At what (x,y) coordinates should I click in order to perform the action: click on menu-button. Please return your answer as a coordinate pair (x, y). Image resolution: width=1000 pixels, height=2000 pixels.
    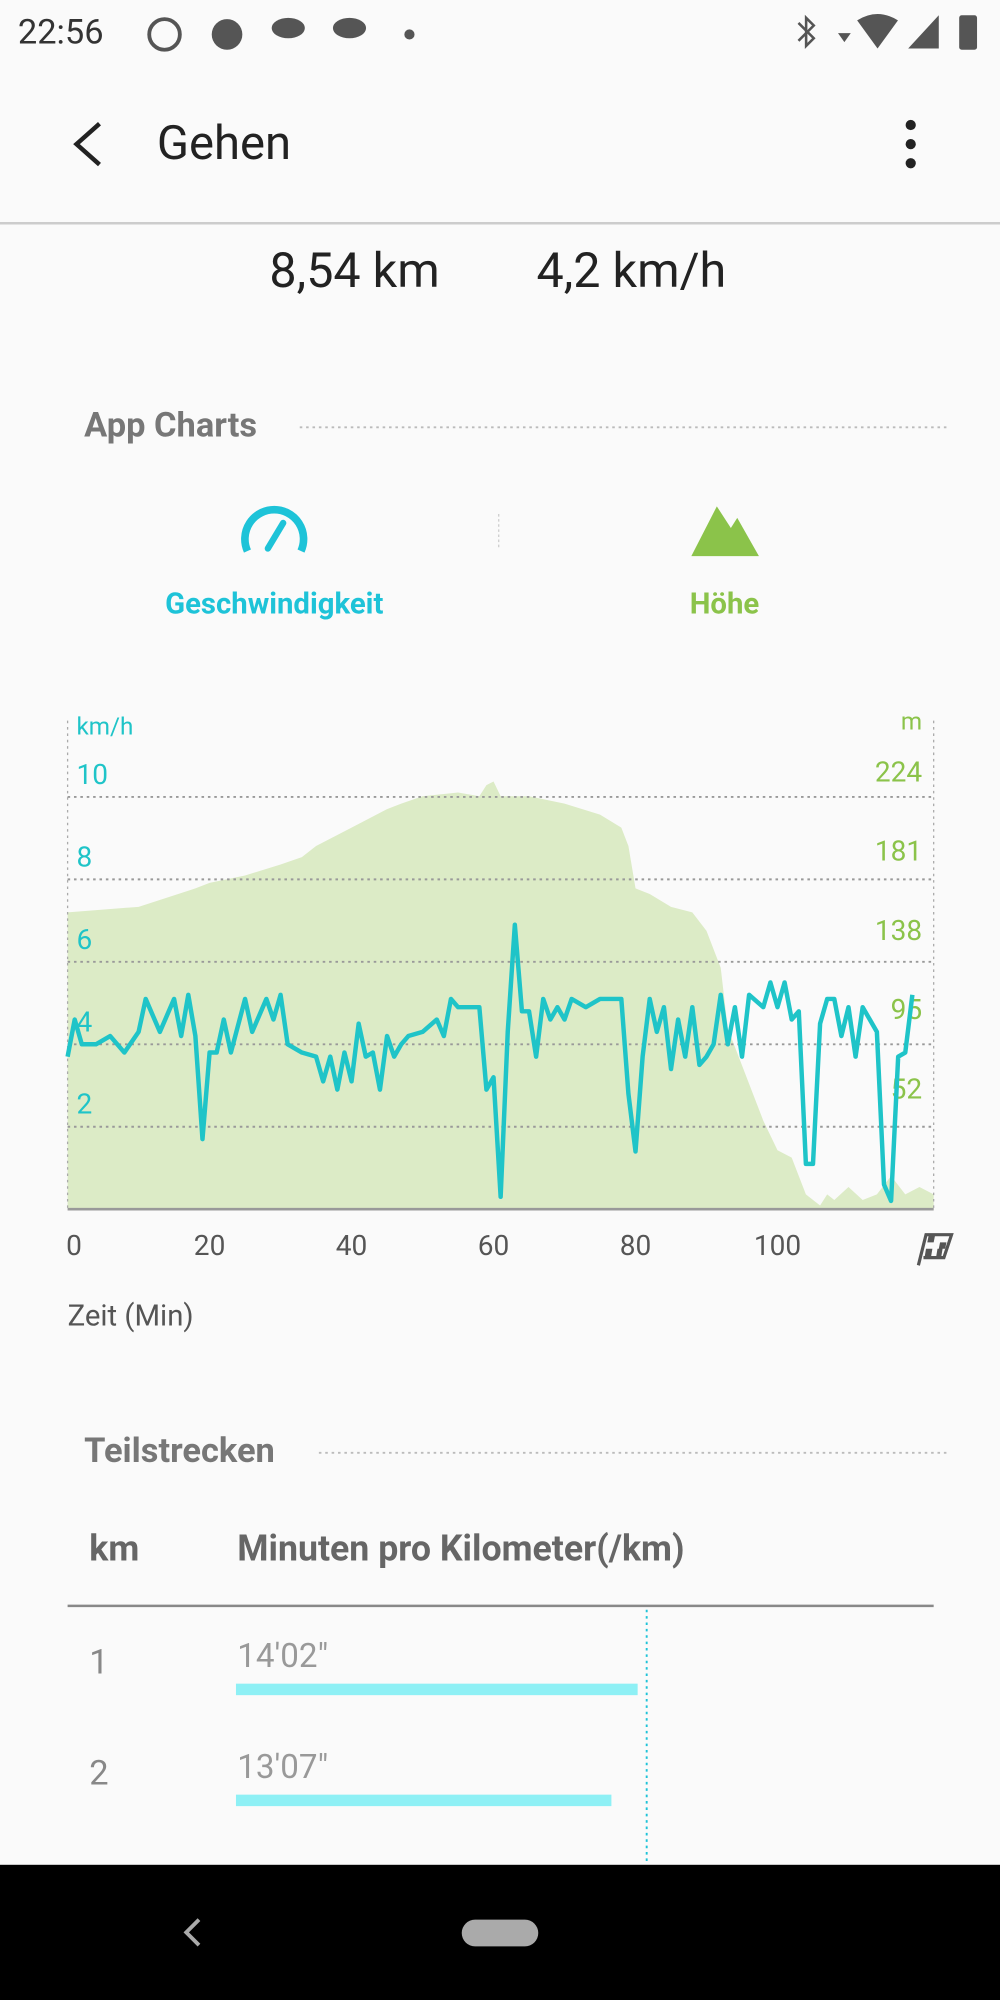
    Looking at the image, I should click on (910, 144).